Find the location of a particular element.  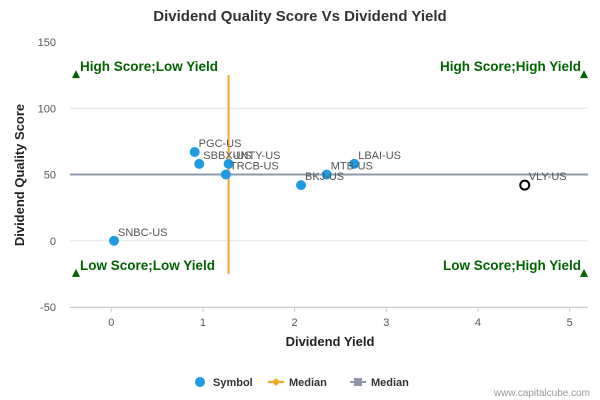

y-axis-label: Dividend Quality Score is located at coordinates (19, 175).